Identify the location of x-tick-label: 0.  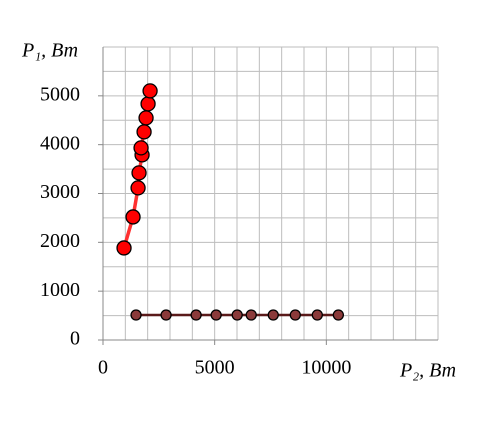
(103, 368).